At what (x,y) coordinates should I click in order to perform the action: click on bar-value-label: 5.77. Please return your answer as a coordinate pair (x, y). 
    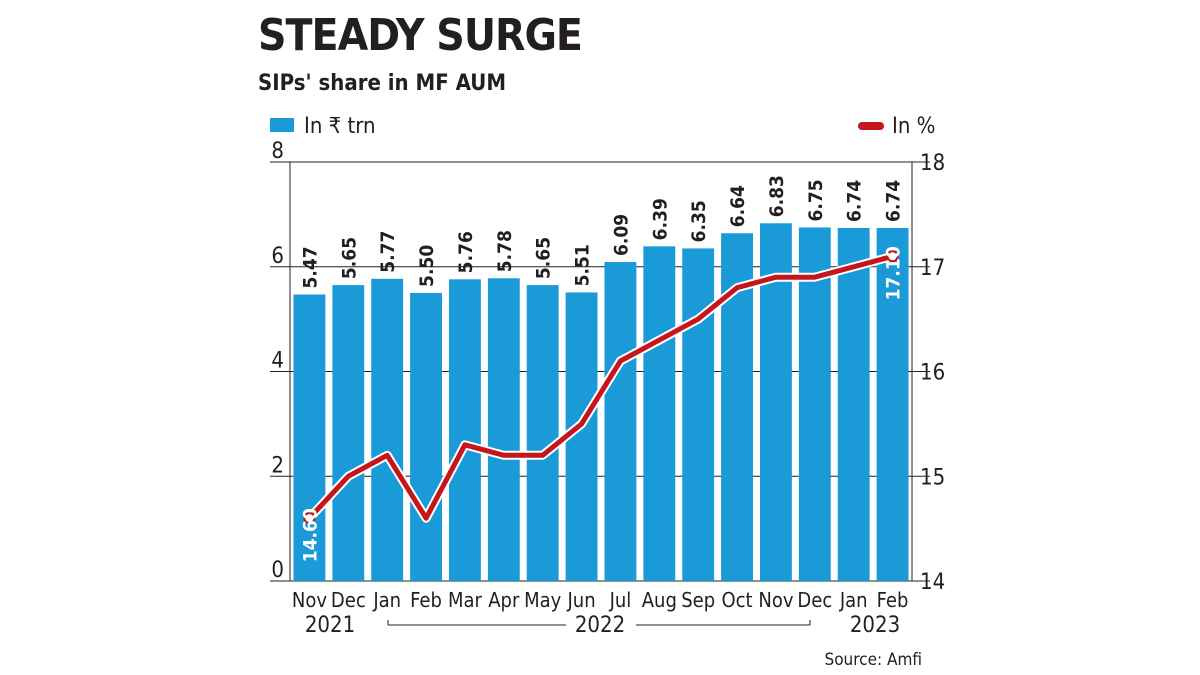
    Looking at the image, I should click on (388, 252).